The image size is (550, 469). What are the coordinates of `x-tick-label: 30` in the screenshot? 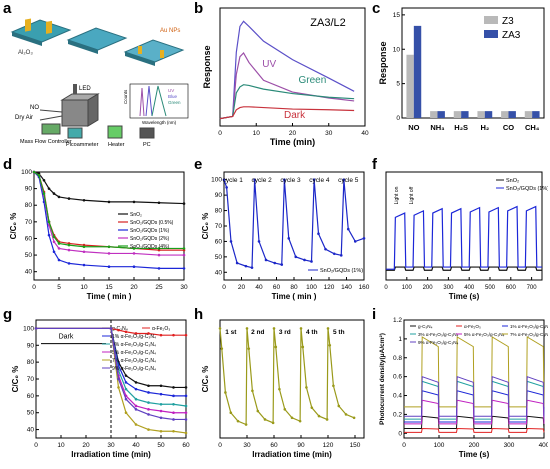 It's located at (329, 133).